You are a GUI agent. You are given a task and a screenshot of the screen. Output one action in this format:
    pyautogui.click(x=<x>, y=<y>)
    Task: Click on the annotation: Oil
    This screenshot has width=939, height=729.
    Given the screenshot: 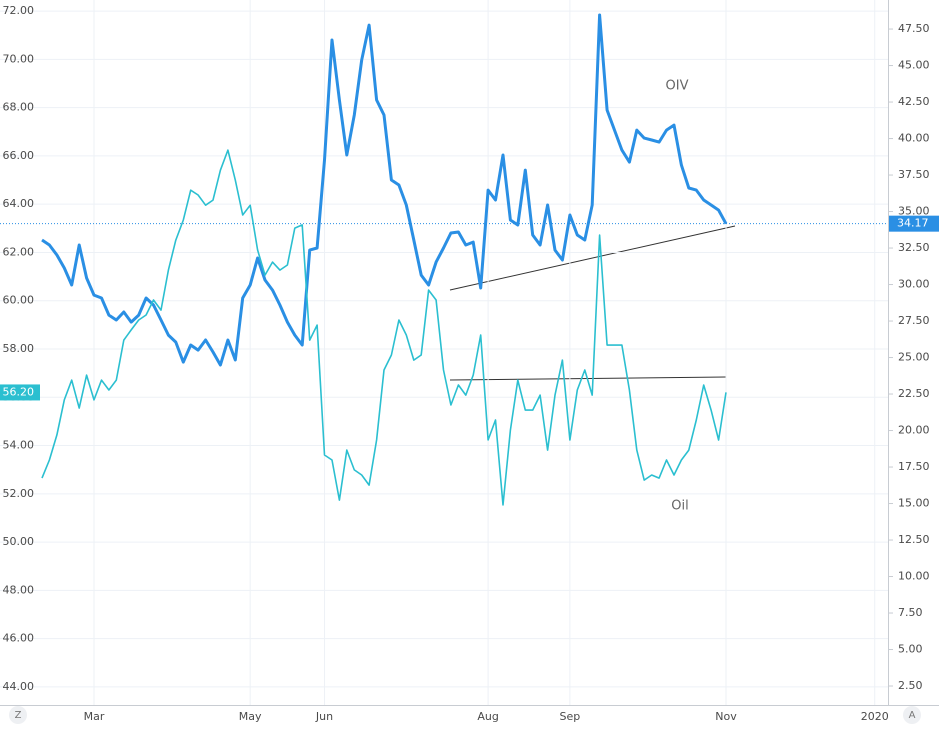 What is the action you would take?
    pyautogui.click(x=679, y=506)
    